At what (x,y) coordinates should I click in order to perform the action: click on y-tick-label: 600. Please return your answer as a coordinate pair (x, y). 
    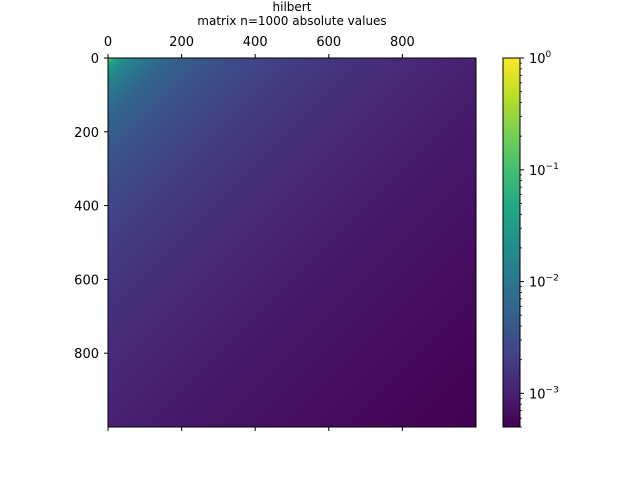
    Looking at the image, I should click on (86, 280).